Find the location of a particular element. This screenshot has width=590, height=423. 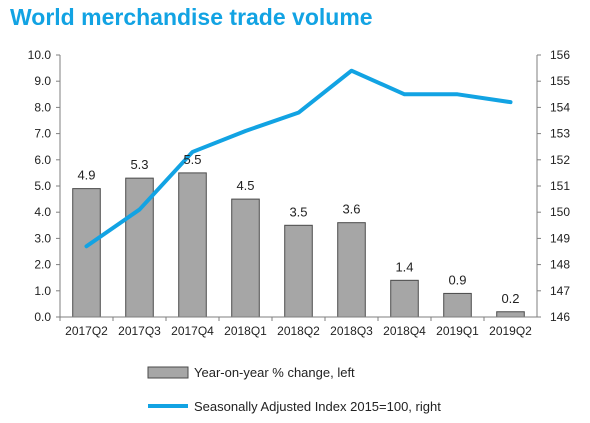

data-label-2018Q1: 4.5 is located at coordinates (245, 185).